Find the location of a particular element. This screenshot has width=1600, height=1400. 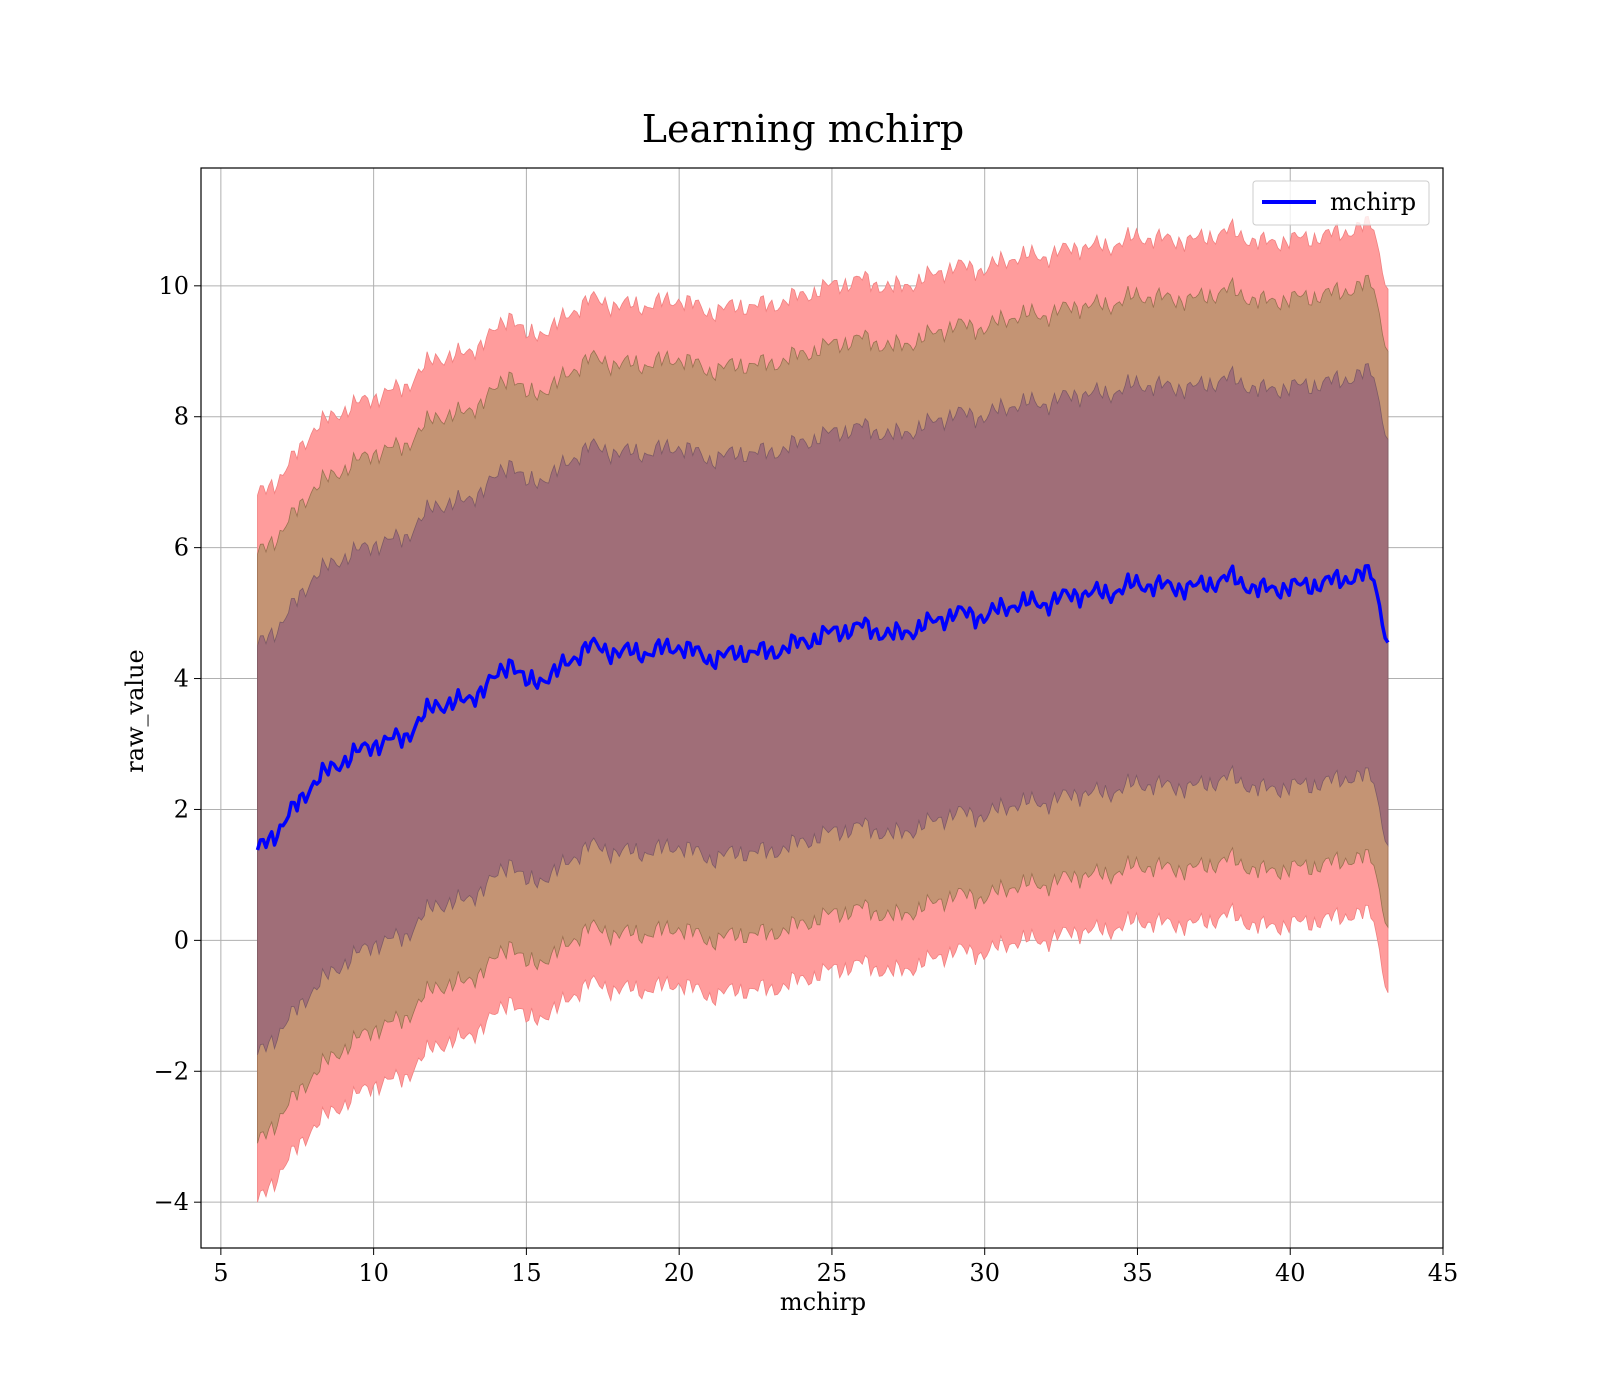

series-line-mchirp is located at coordinates (822, 707).